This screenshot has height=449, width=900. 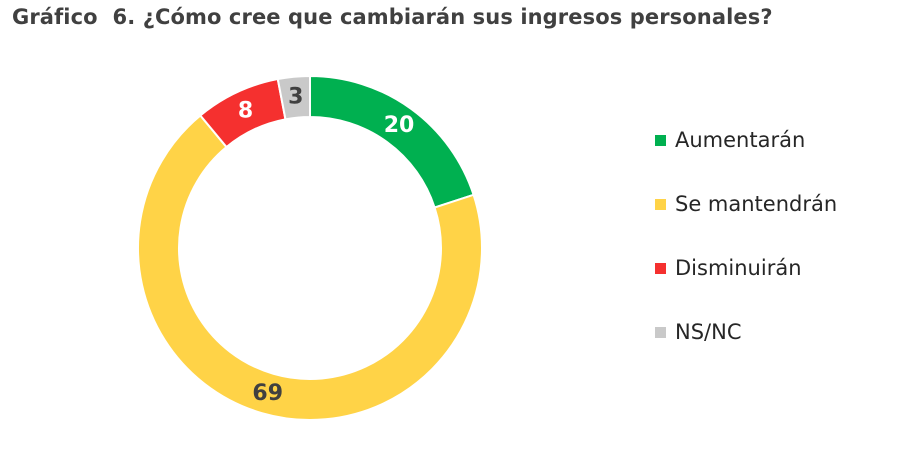 I want to click on data-label-3: 3, so click(x=295, y=97).